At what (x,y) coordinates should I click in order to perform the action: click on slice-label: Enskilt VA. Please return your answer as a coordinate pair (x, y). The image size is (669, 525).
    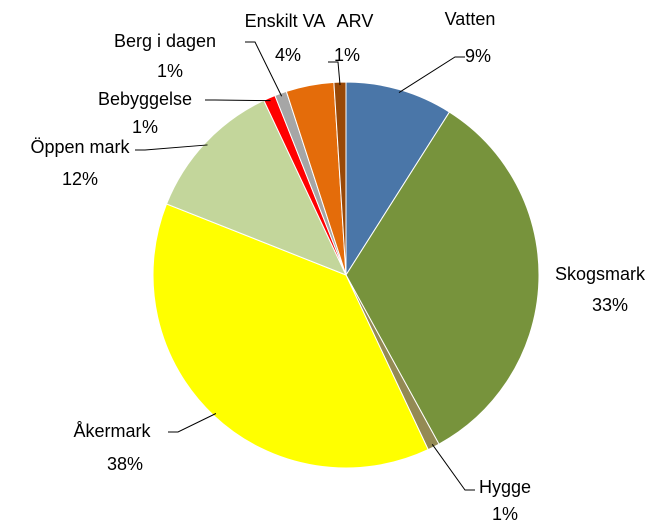
    Looking at the image, I should click on (285, 21).